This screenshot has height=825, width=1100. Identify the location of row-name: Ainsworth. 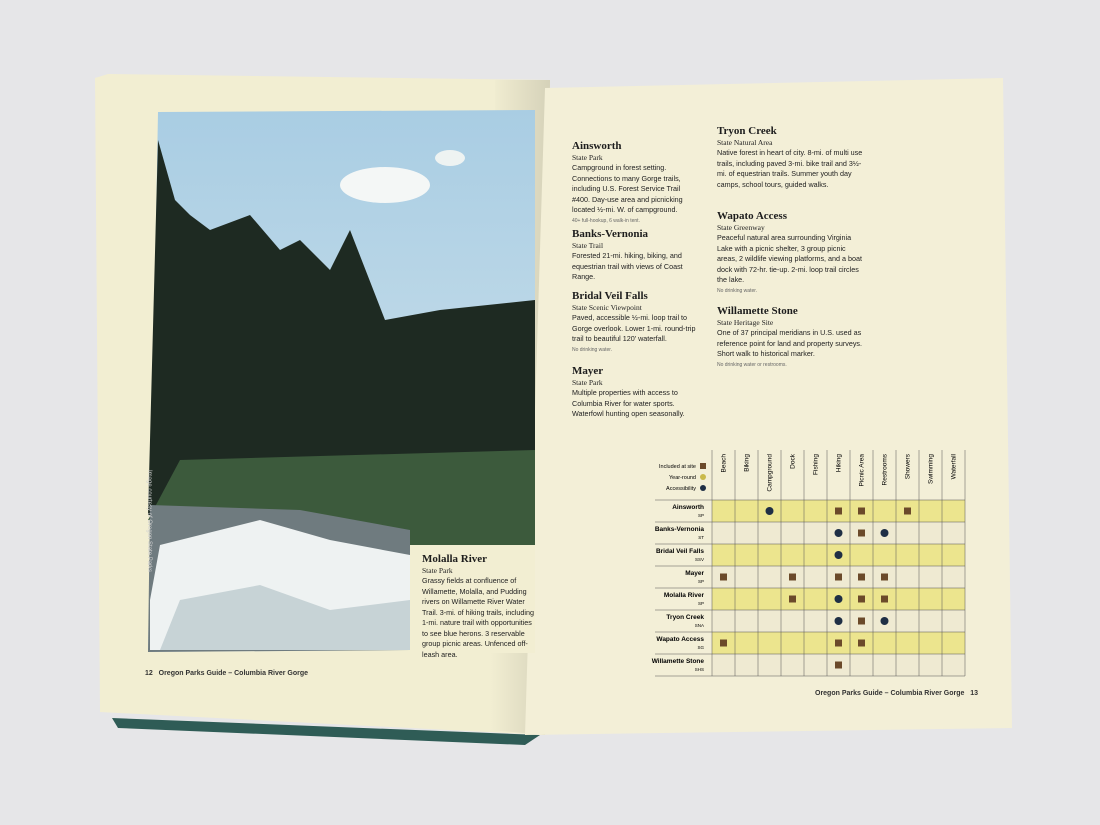
(688, 507).